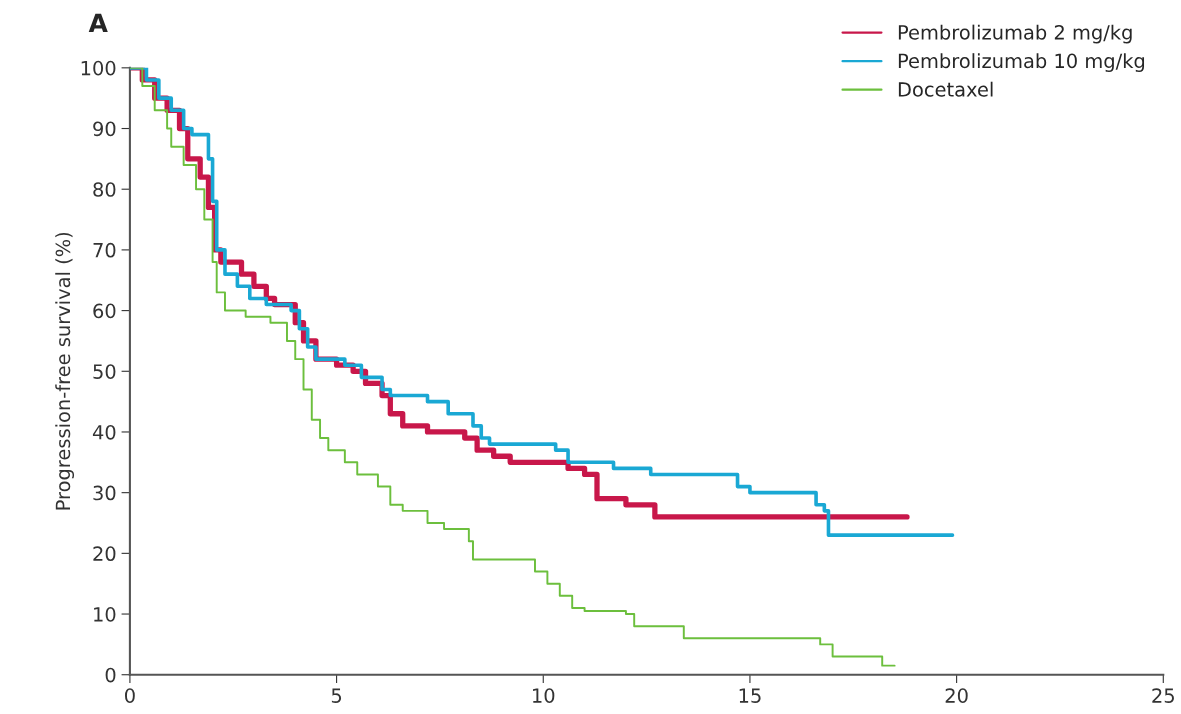 Image resolution: width=1181 pixels, height=714 pixels. Describe the element at coordinates (1163, 695) in the screenshot. I see `x-tick-label: 25` at that location.